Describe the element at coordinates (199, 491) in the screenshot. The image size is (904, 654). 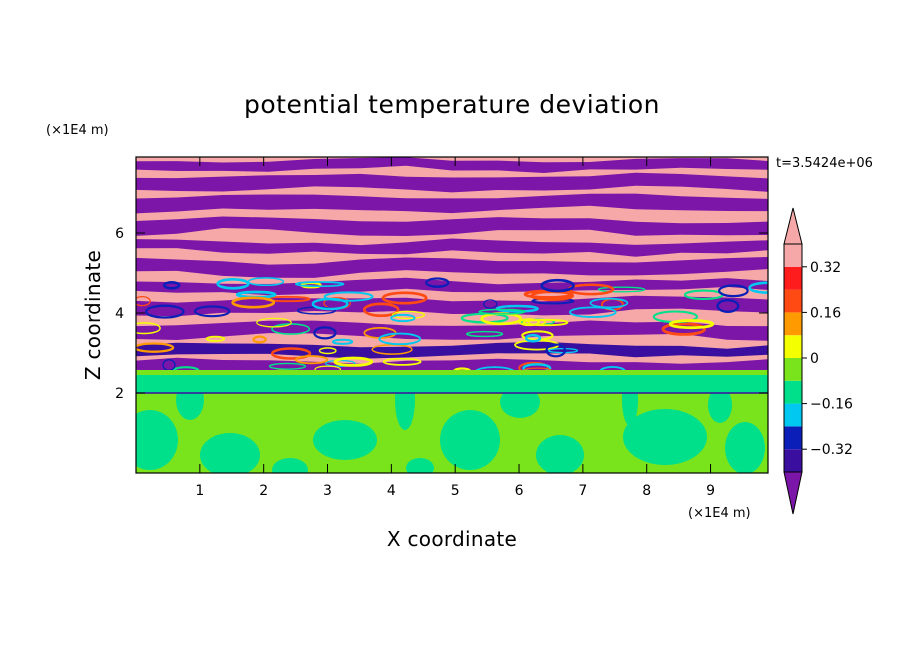
I see `x-tick-label: 1` at that location.